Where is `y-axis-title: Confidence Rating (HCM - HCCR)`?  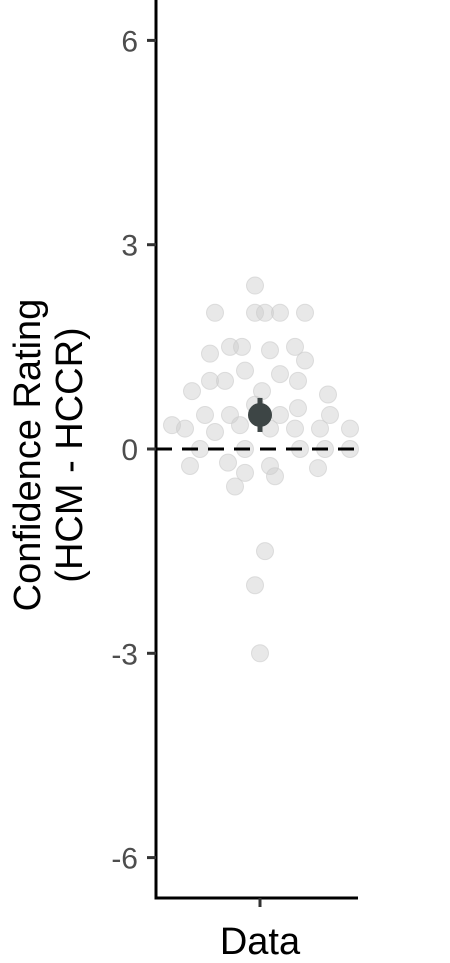
y-axis-title: Confidence Rating (HCM - HCCR) is located at coordinates (49, 455).